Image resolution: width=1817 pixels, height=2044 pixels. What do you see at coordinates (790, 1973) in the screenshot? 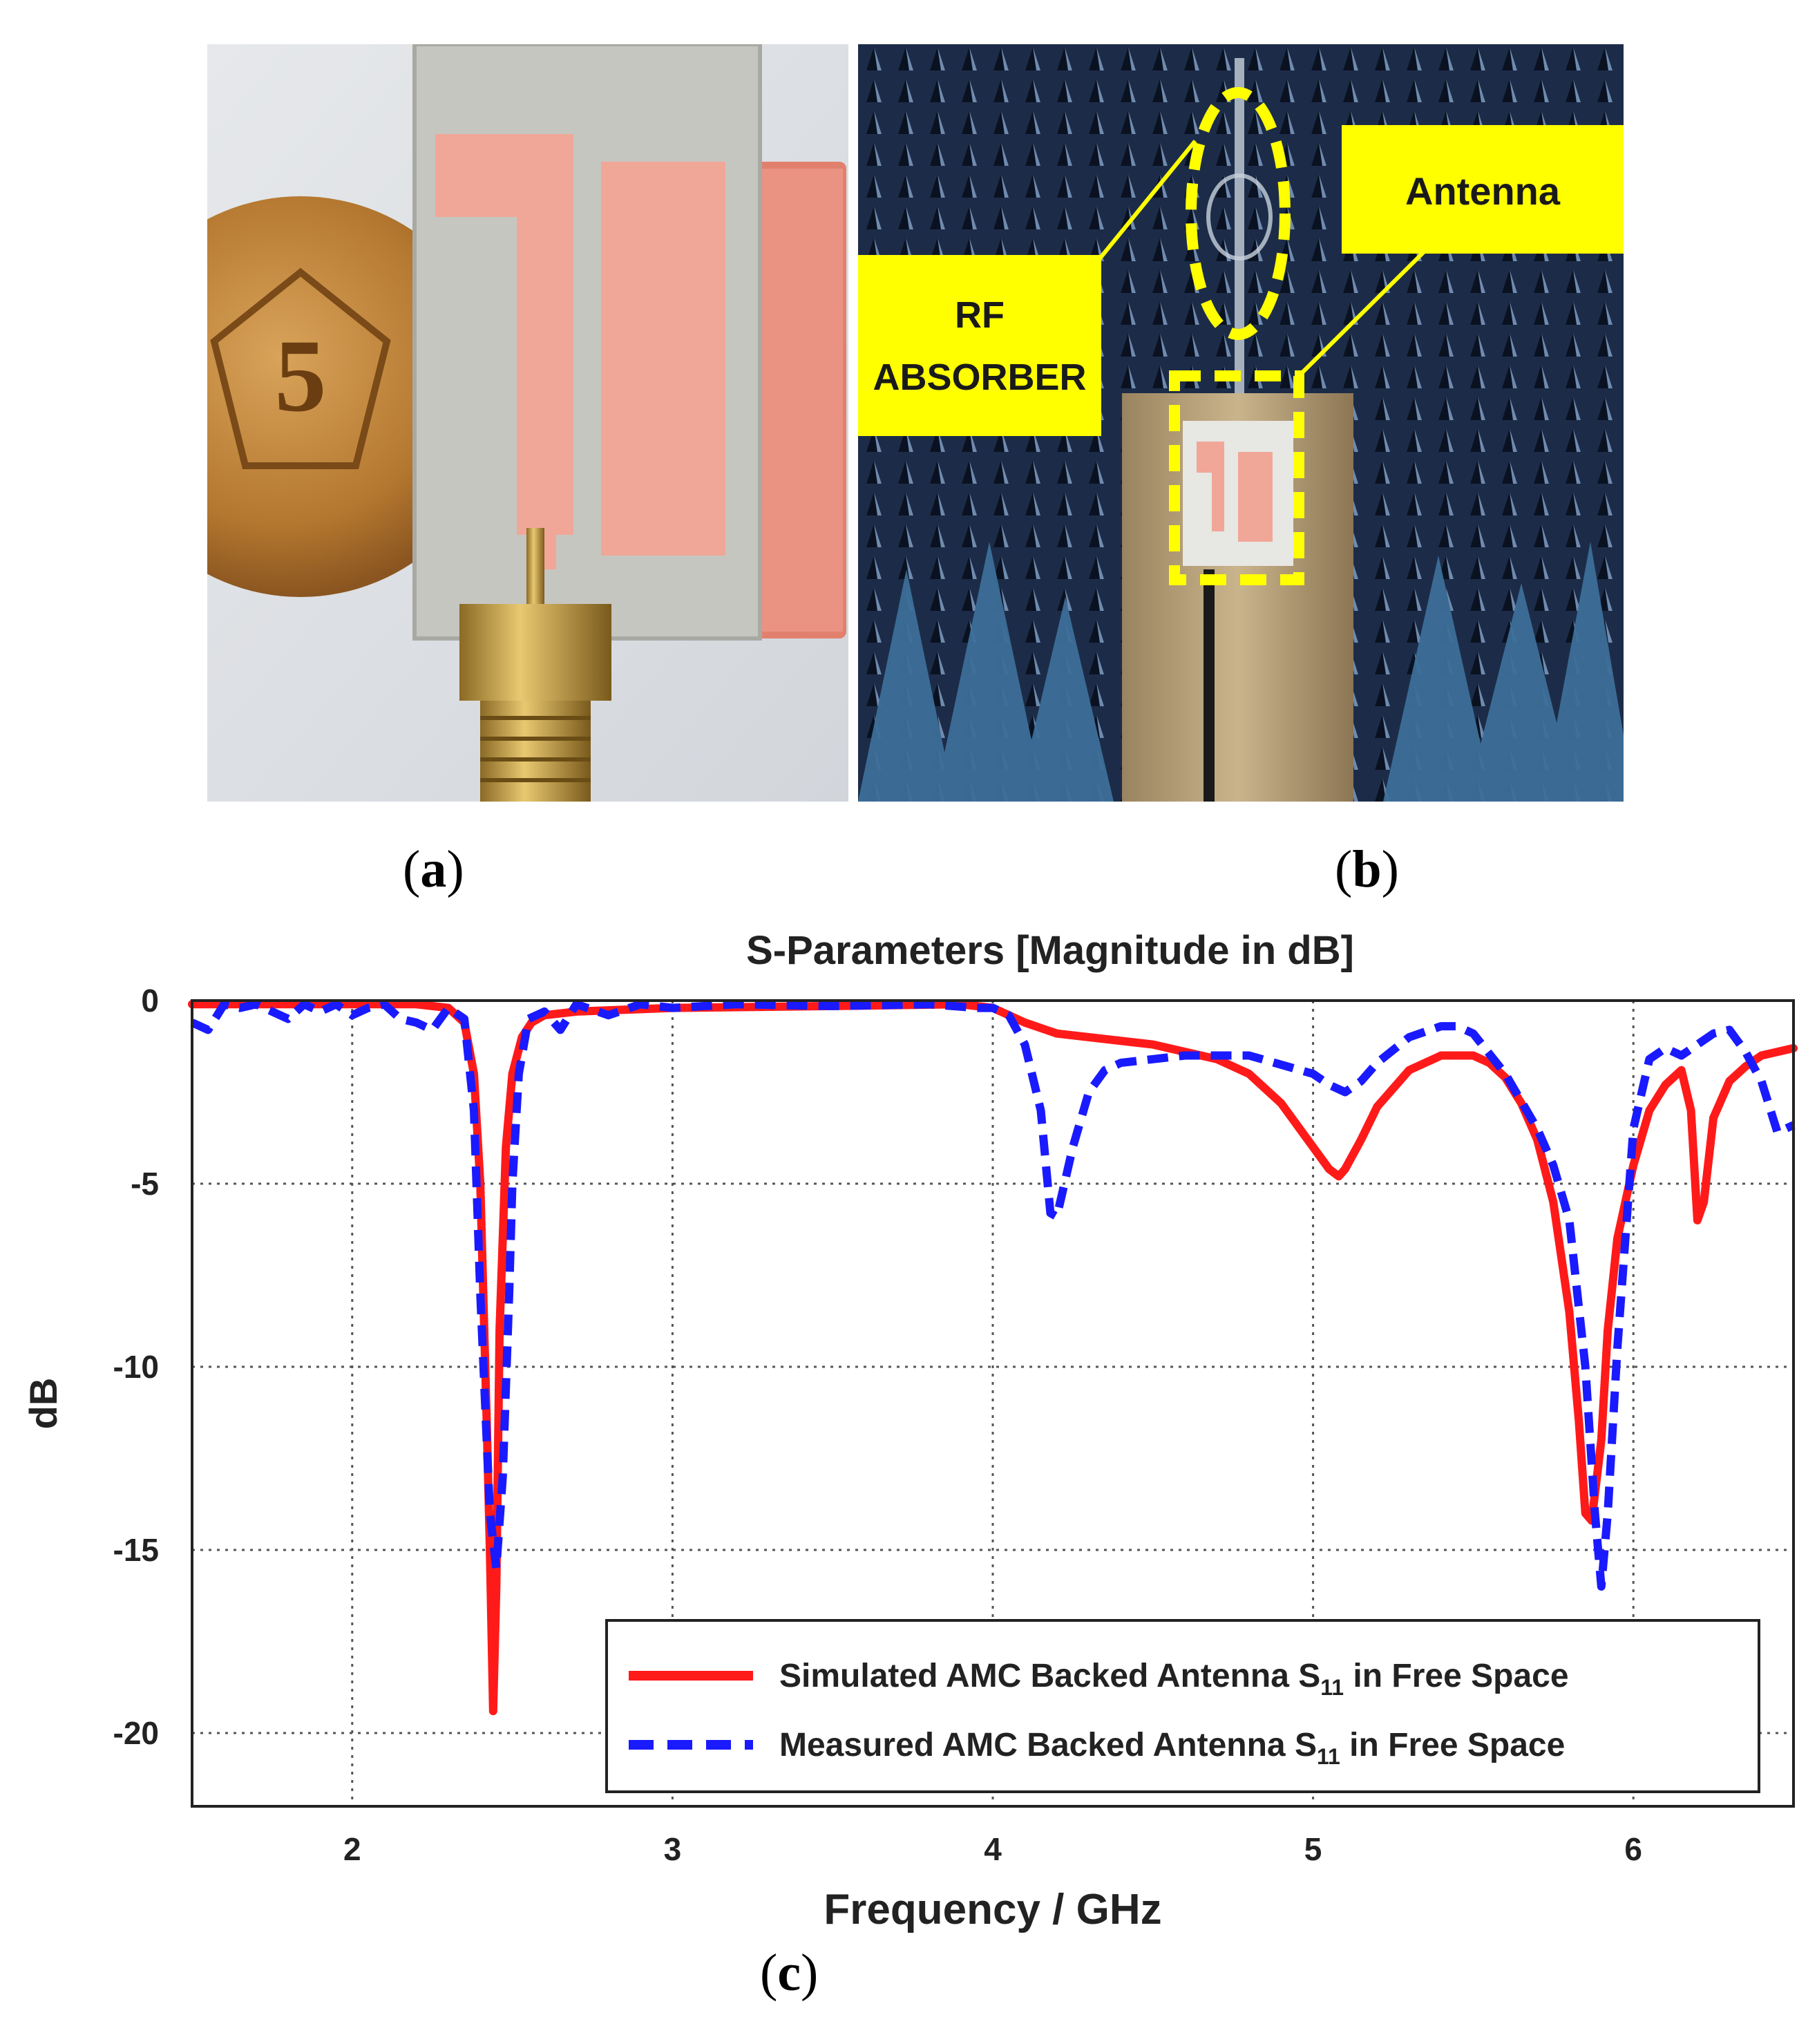
I see `caption-c: (c)` at bounding box center [790, 1973].